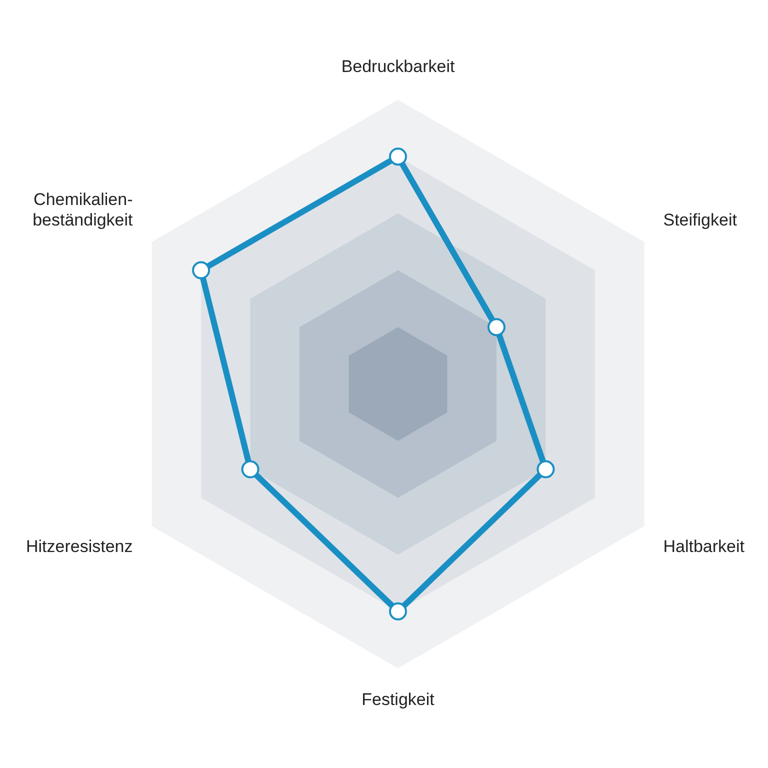 The image size is (768, 768). I want to click on spoke-label: Haltbarkeit, so click(704, 546).